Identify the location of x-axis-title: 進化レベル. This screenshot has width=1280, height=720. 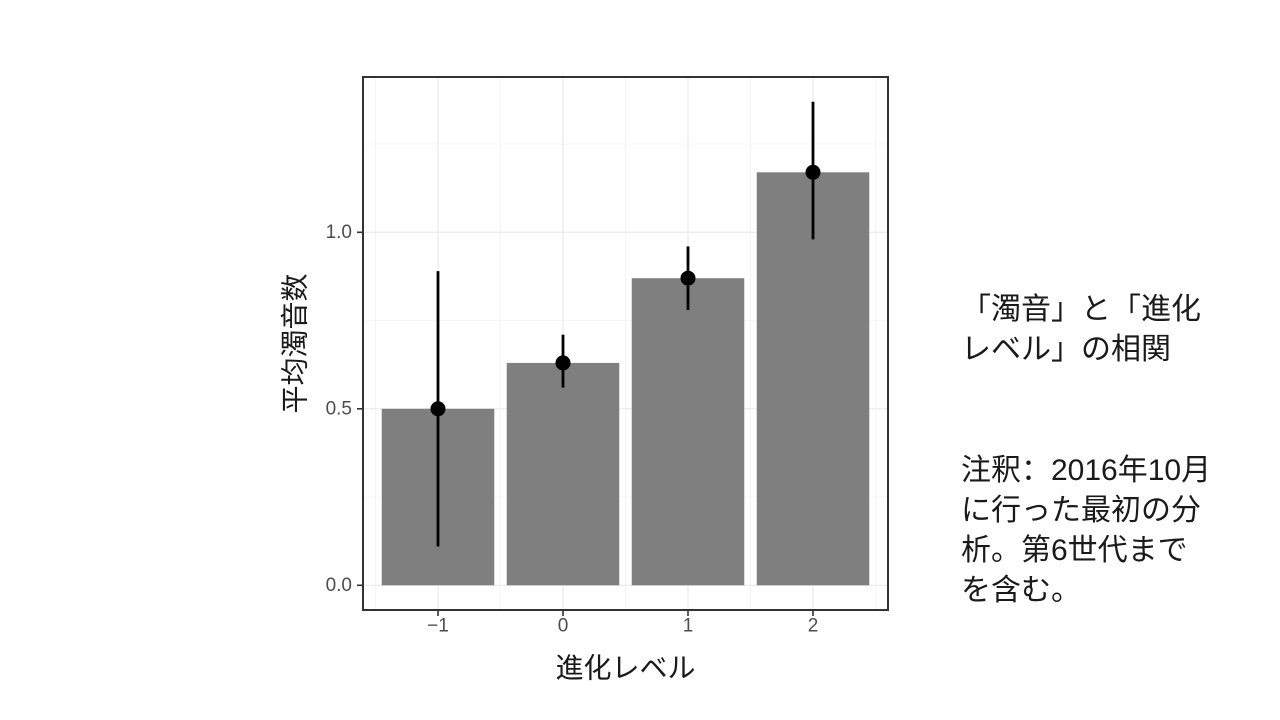
(625, 668).